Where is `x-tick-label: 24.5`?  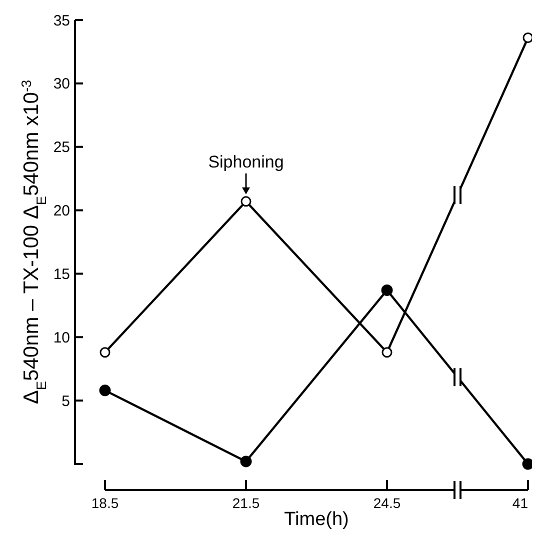
x-tick-label: 24.5 is located at coordinates (387, 503).